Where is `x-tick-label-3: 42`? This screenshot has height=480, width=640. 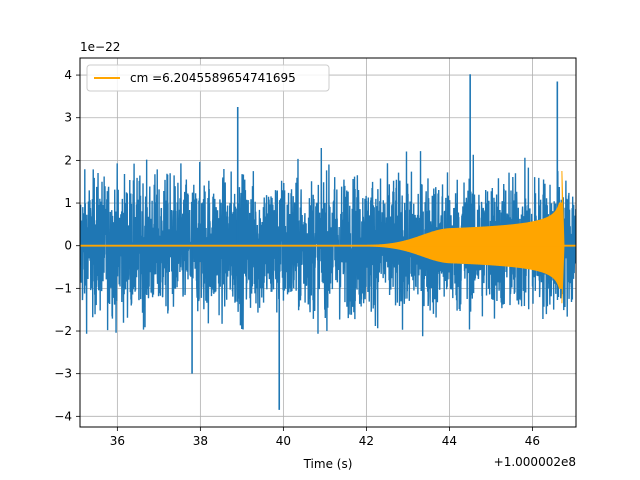 x-tick-label-3: 42 is located at coordinates (366, 441).